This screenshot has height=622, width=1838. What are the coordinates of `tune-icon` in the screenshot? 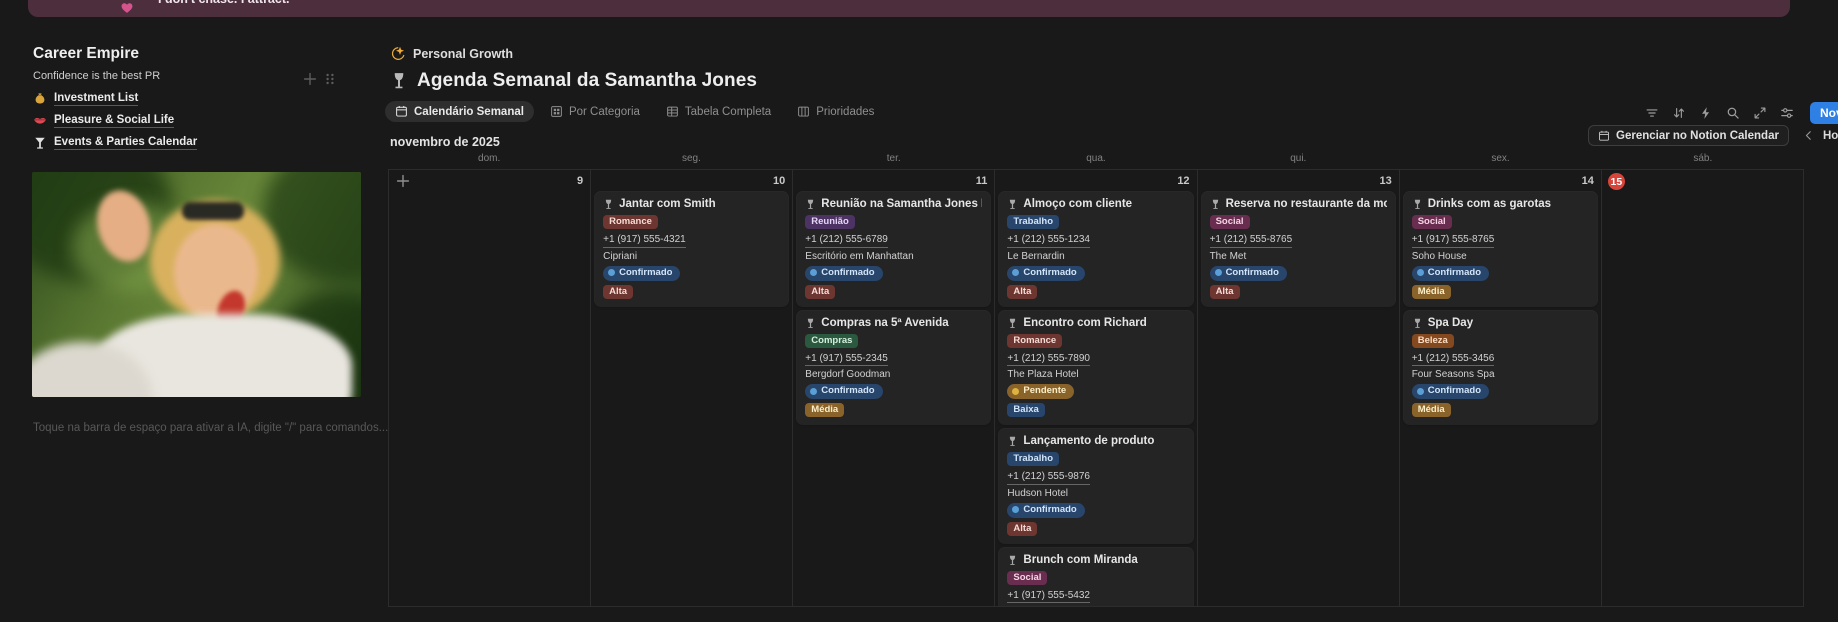 It's located at (1787, 113).